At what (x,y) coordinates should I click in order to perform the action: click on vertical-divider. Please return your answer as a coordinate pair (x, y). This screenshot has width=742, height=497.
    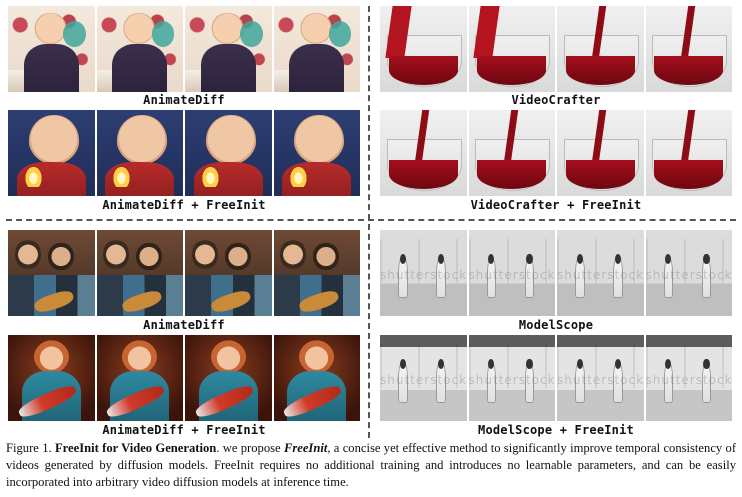
    Looking at the image, I should click on (369, 222).